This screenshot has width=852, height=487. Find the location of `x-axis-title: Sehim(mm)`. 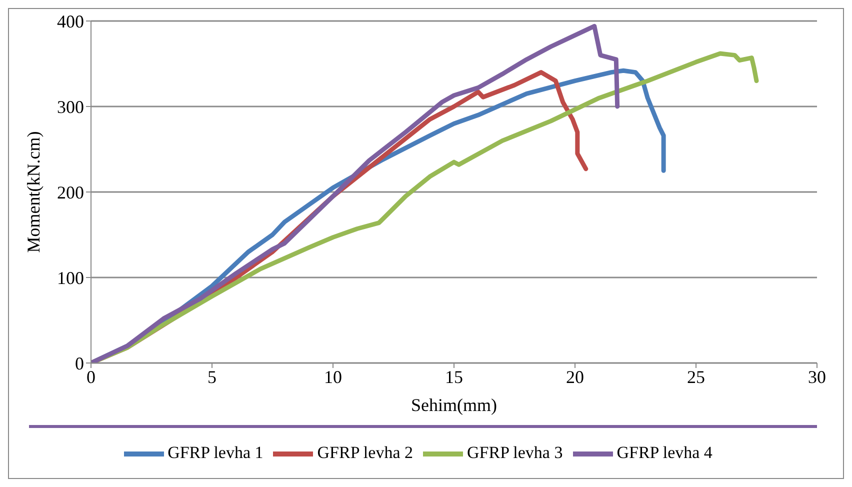

x-axis-title: Sehim(mm) is located at coordinates (454, 405).